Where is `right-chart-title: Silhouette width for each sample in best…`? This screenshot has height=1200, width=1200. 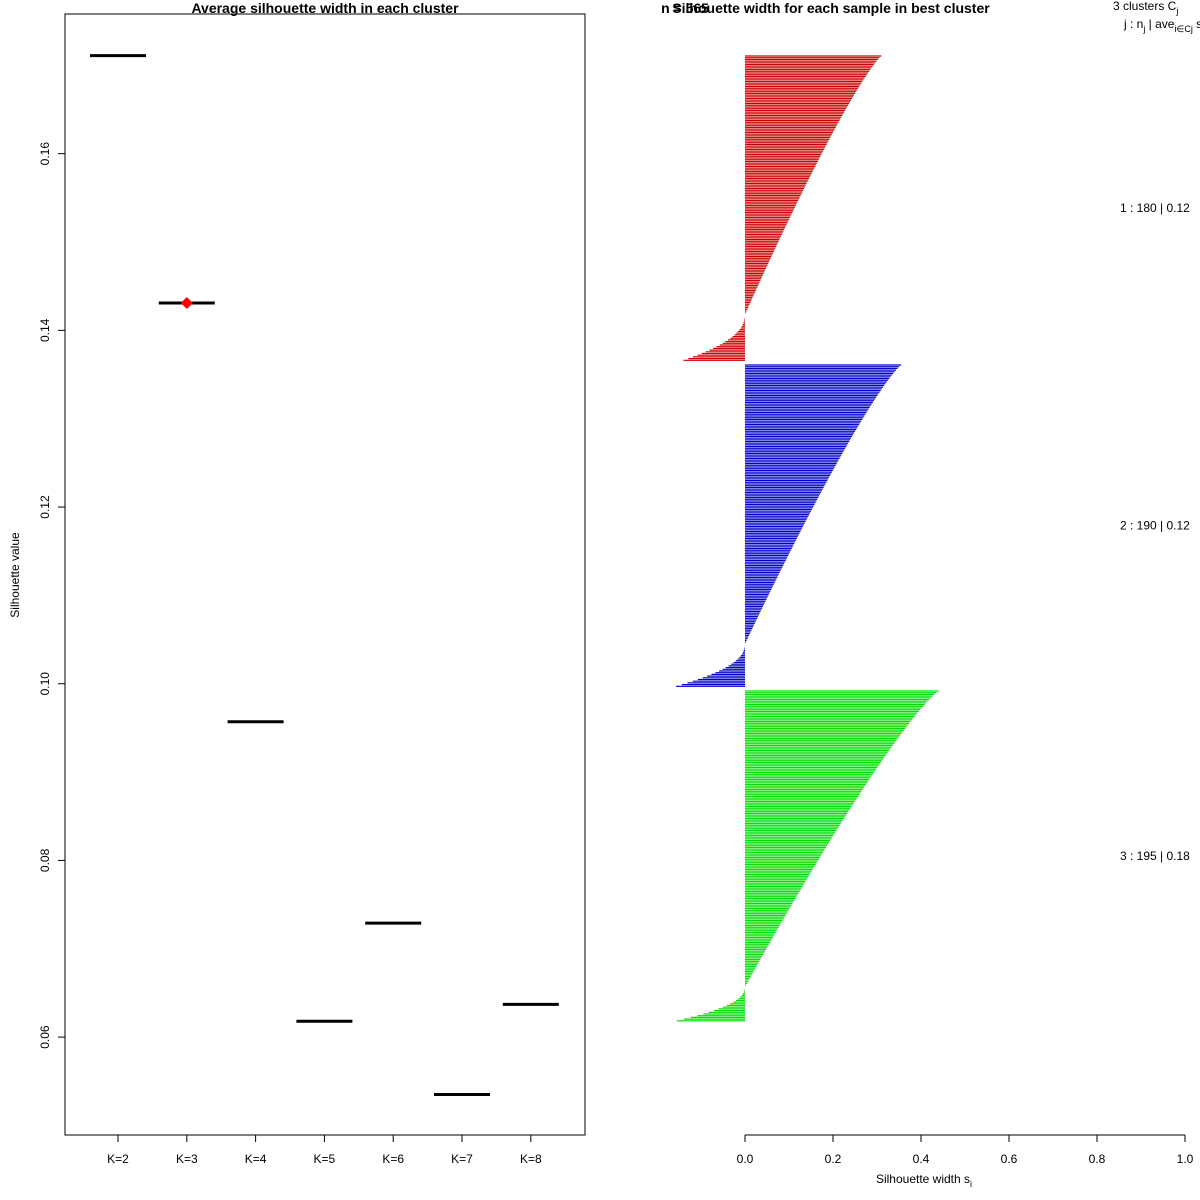 right-chart-title: Silhouette width for each sample in best… is located at coordinates (831, 8).